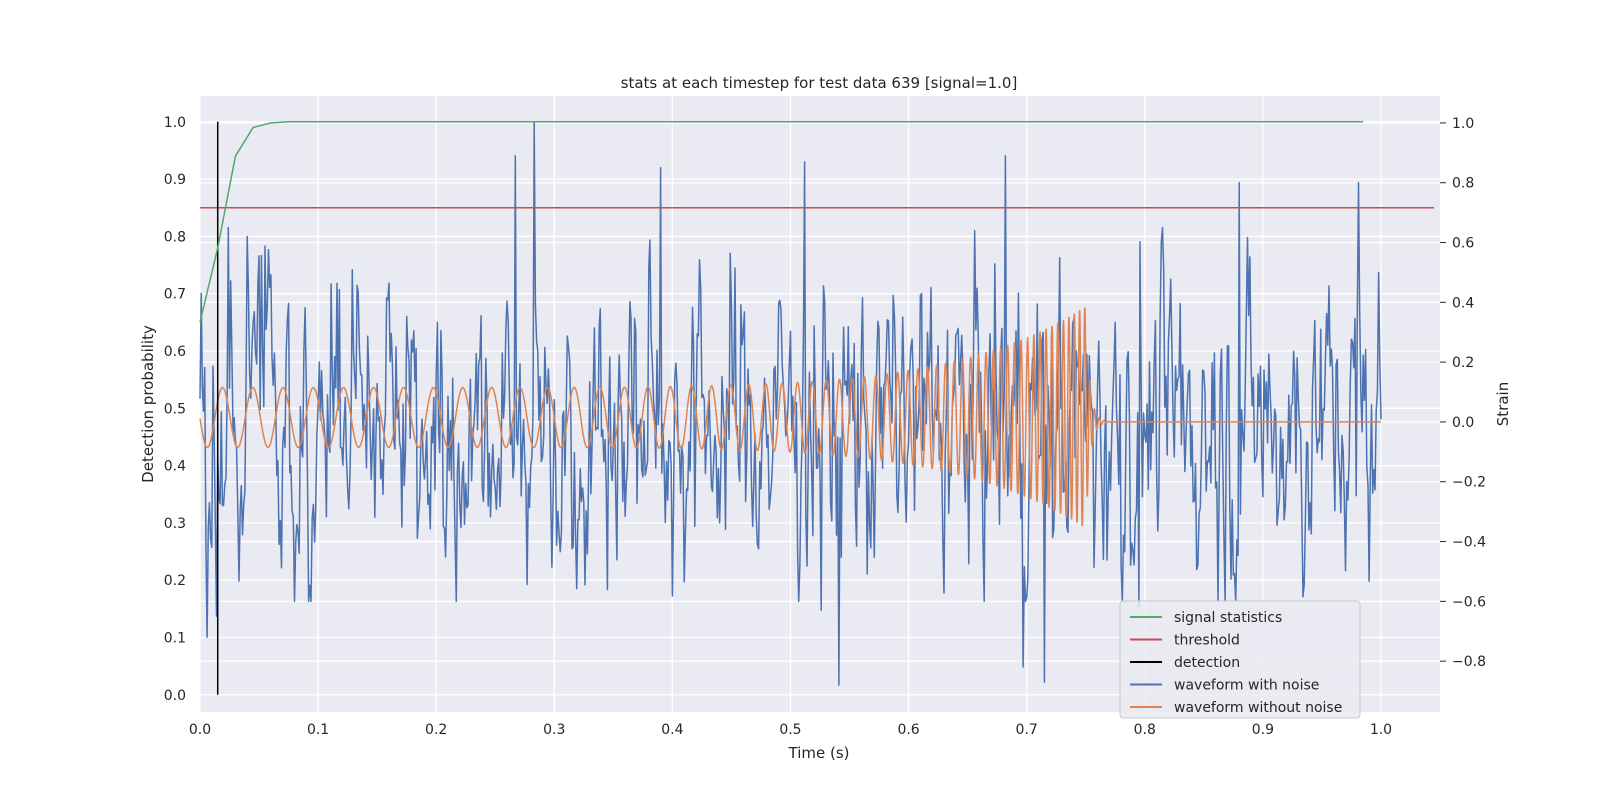 Image resolution: width=1600 pixels, height=800 pixels. Describe the element at coordinates (175, 524) in the screenshot. I see `y-tick-label-left: 0.3` at that location.